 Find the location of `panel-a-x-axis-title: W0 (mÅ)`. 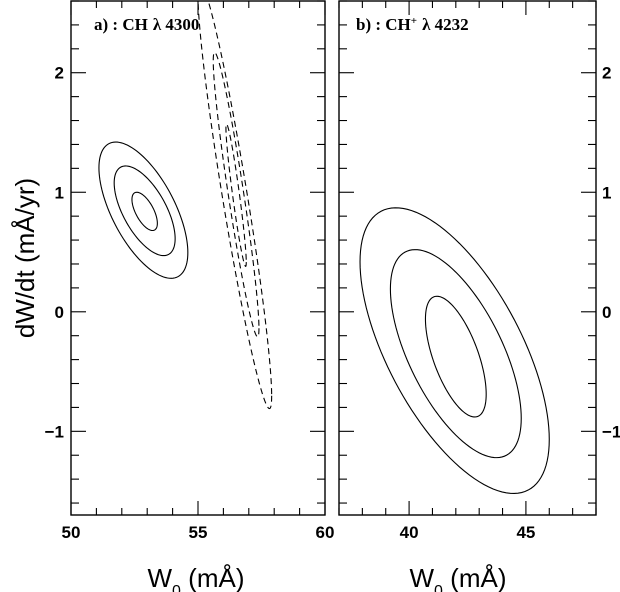

panel-a-x-axis-title: W0 (mÅ) is located at coordinates (196, 577).